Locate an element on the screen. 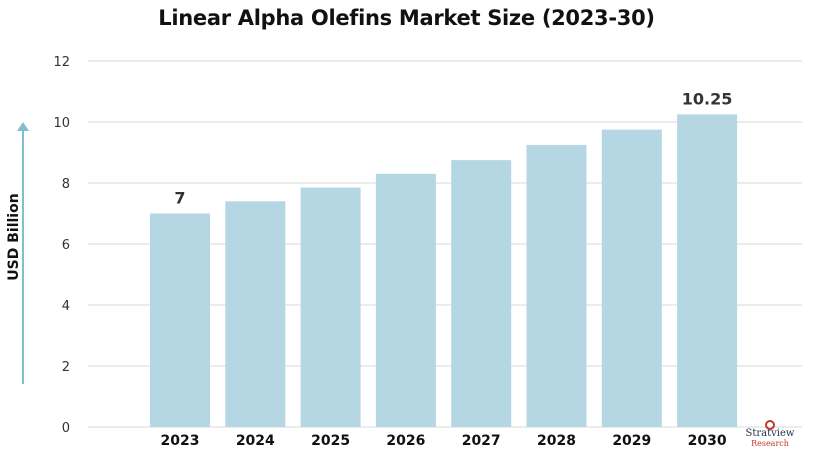 Image resolution: width=813 pixels, height=462 pixels. y-tick-label: 8 is located at coordinates (66, 184).